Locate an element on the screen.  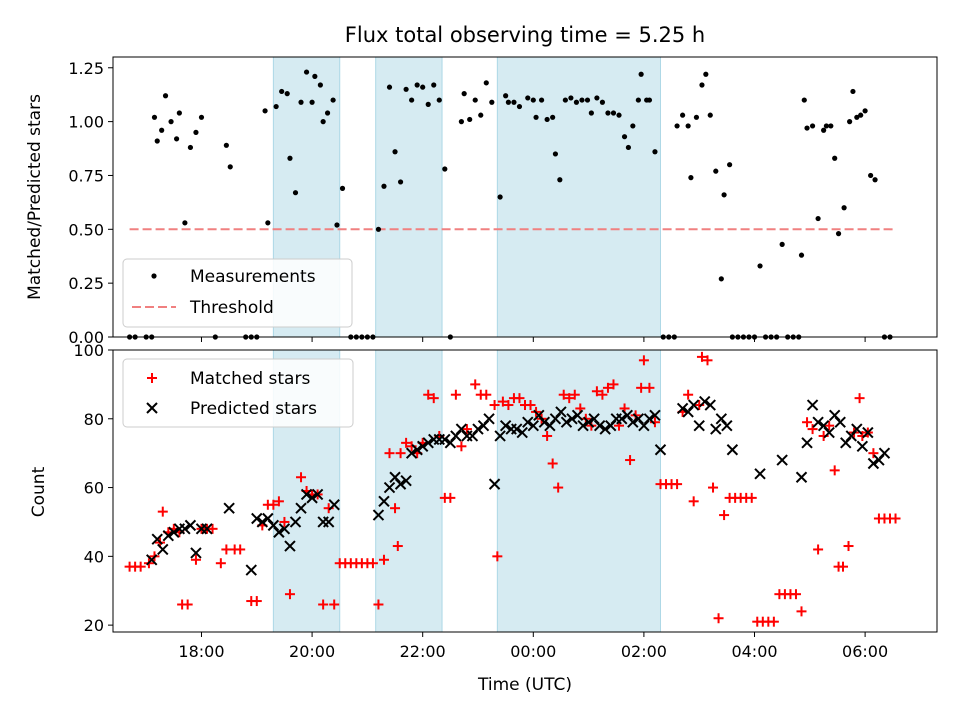
y-tick-label: 60 is located at coordinates (94, 488).